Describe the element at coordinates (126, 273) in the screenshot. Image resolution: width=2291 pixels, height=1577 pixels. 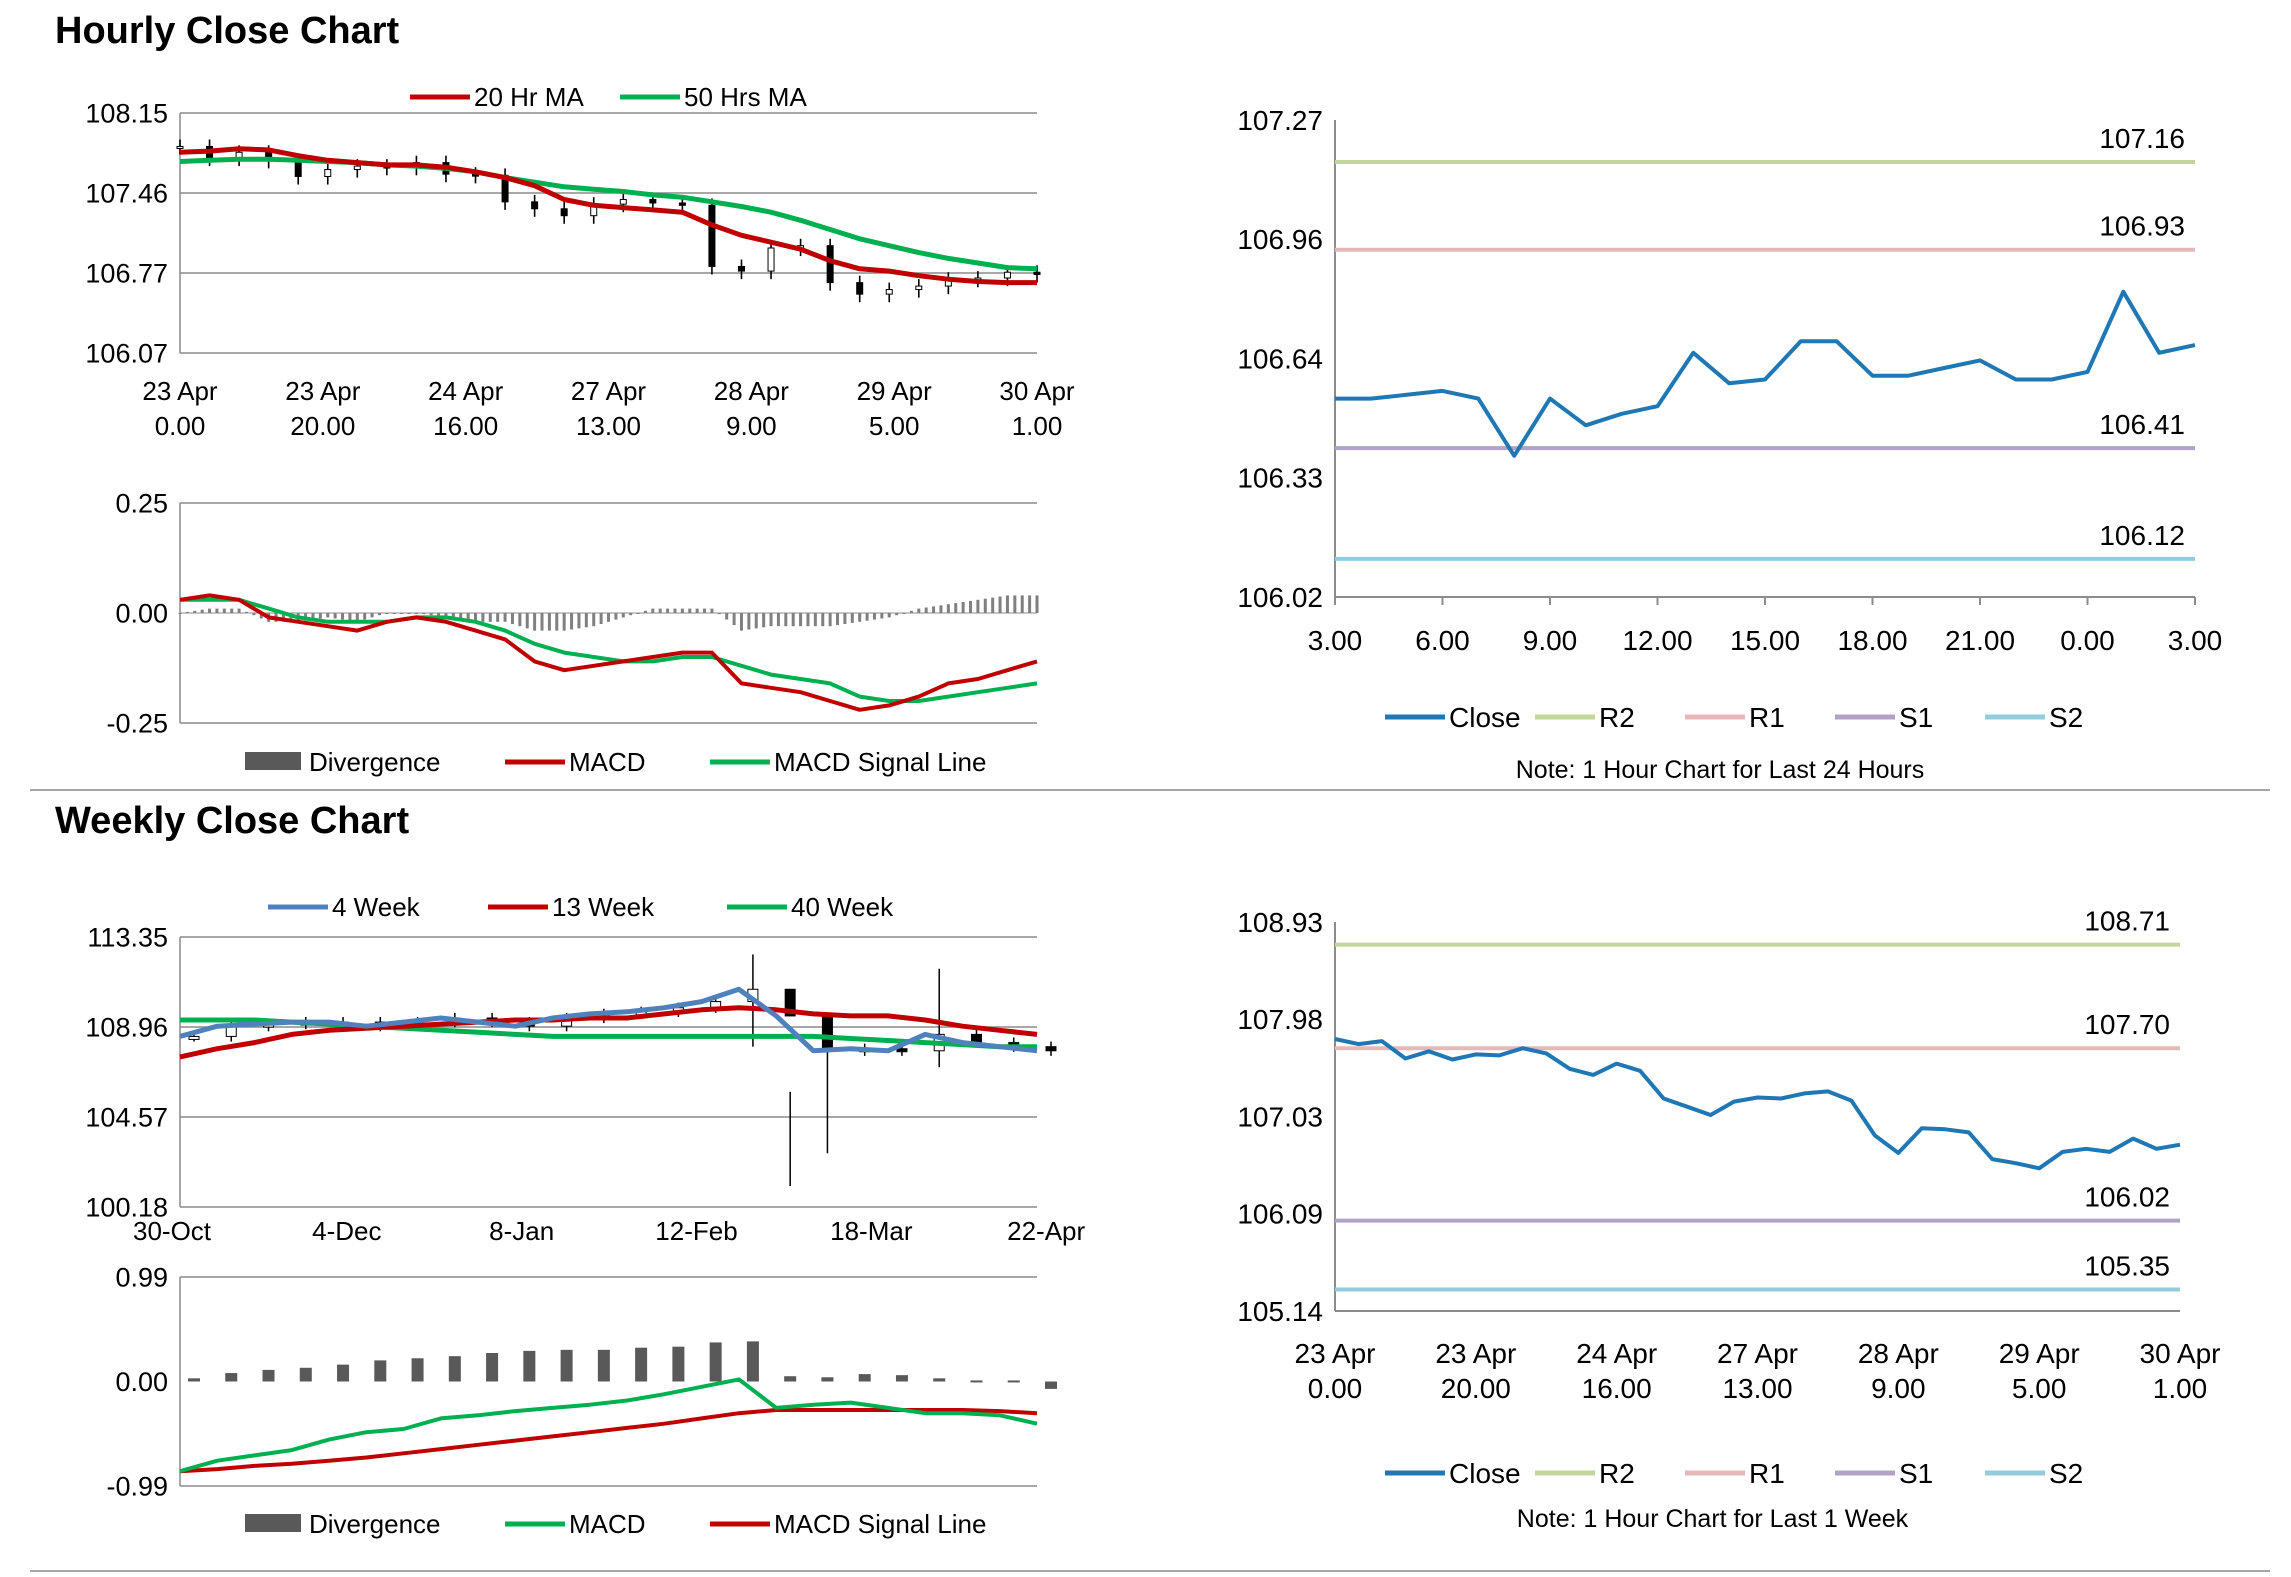
I see `hourly-price-y-tick-label: 106.77` at that location.